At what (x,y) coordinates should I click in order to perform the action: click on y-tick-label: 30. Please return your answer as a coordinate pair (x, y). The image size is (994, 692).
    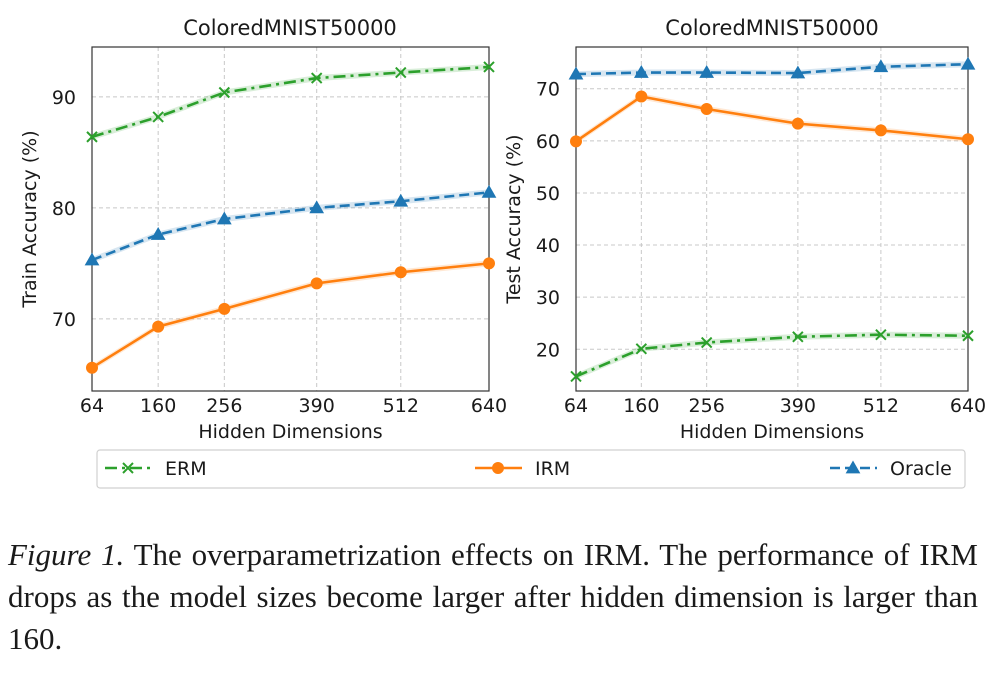
    Looking at the image, I should click on (548, 298).